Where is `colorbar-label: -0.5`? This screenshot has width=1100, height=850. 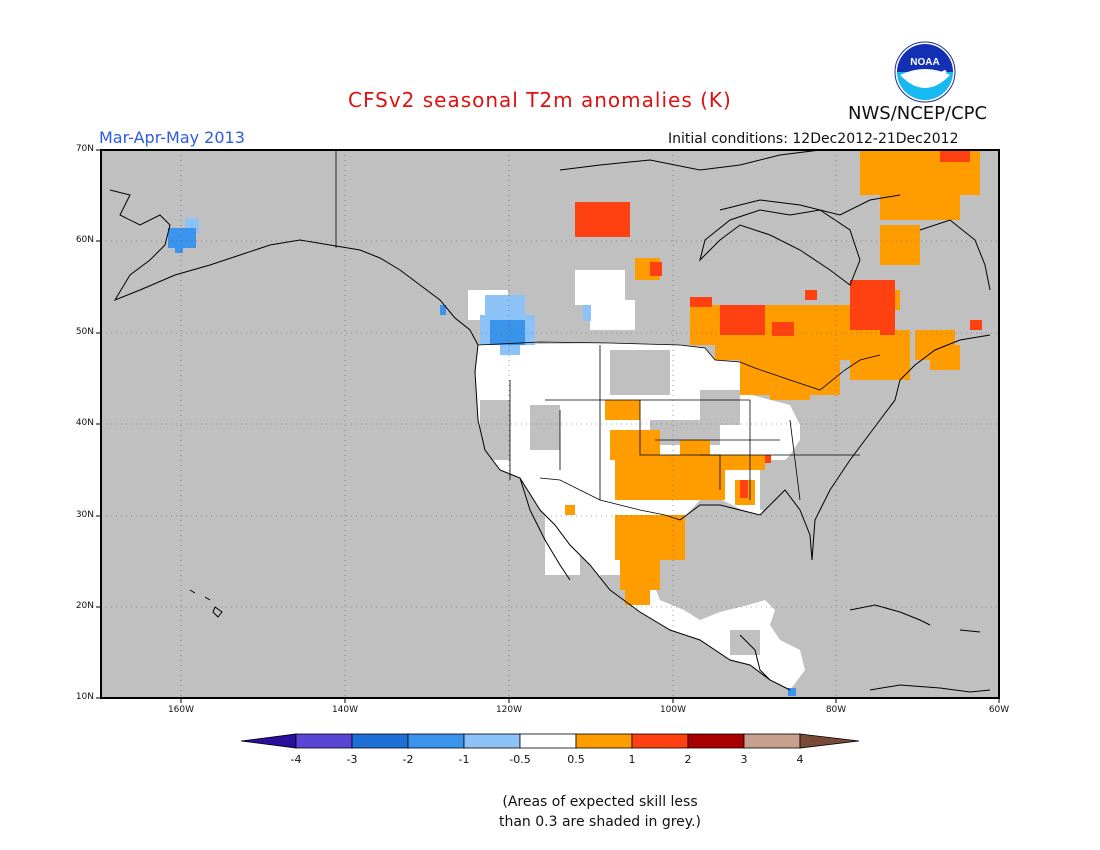 colorbar-label: -0.5 is located at coordinates (520, 759).